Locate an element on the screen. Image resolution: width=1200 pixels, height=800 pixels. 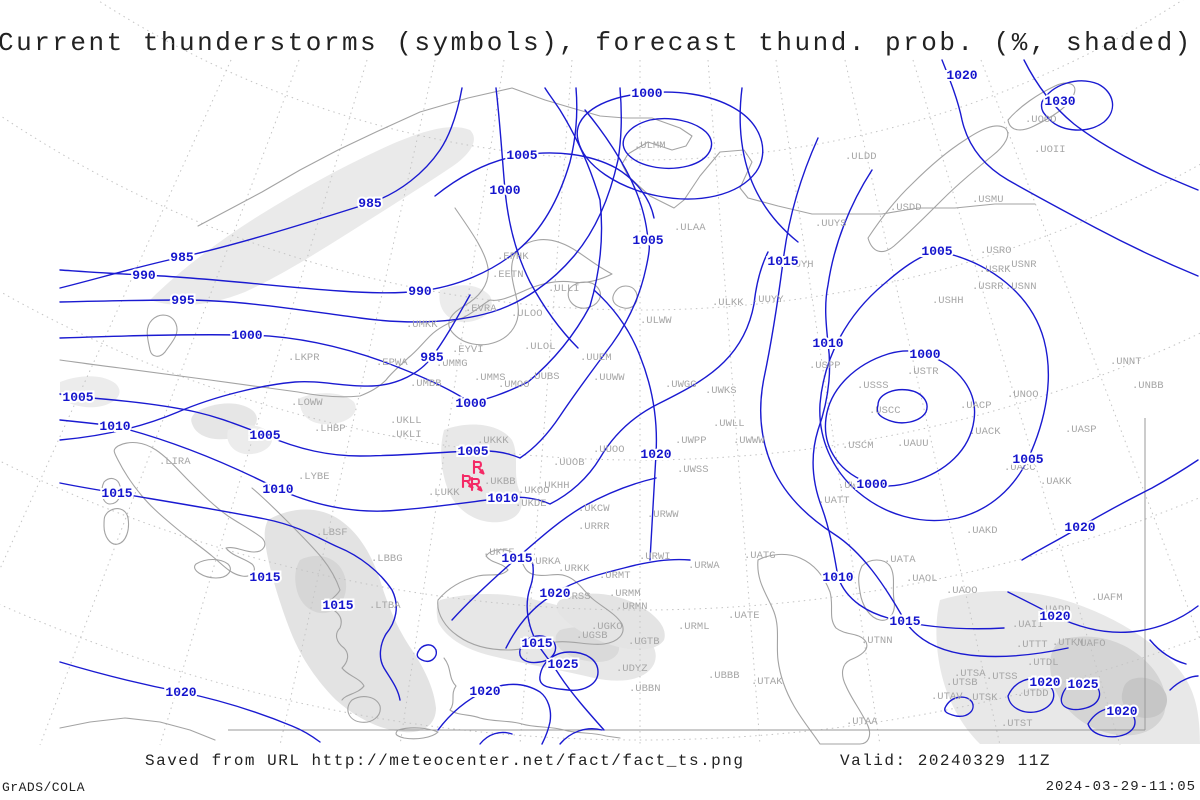
station-label: .UTNN is located at coordinates (877, 641).